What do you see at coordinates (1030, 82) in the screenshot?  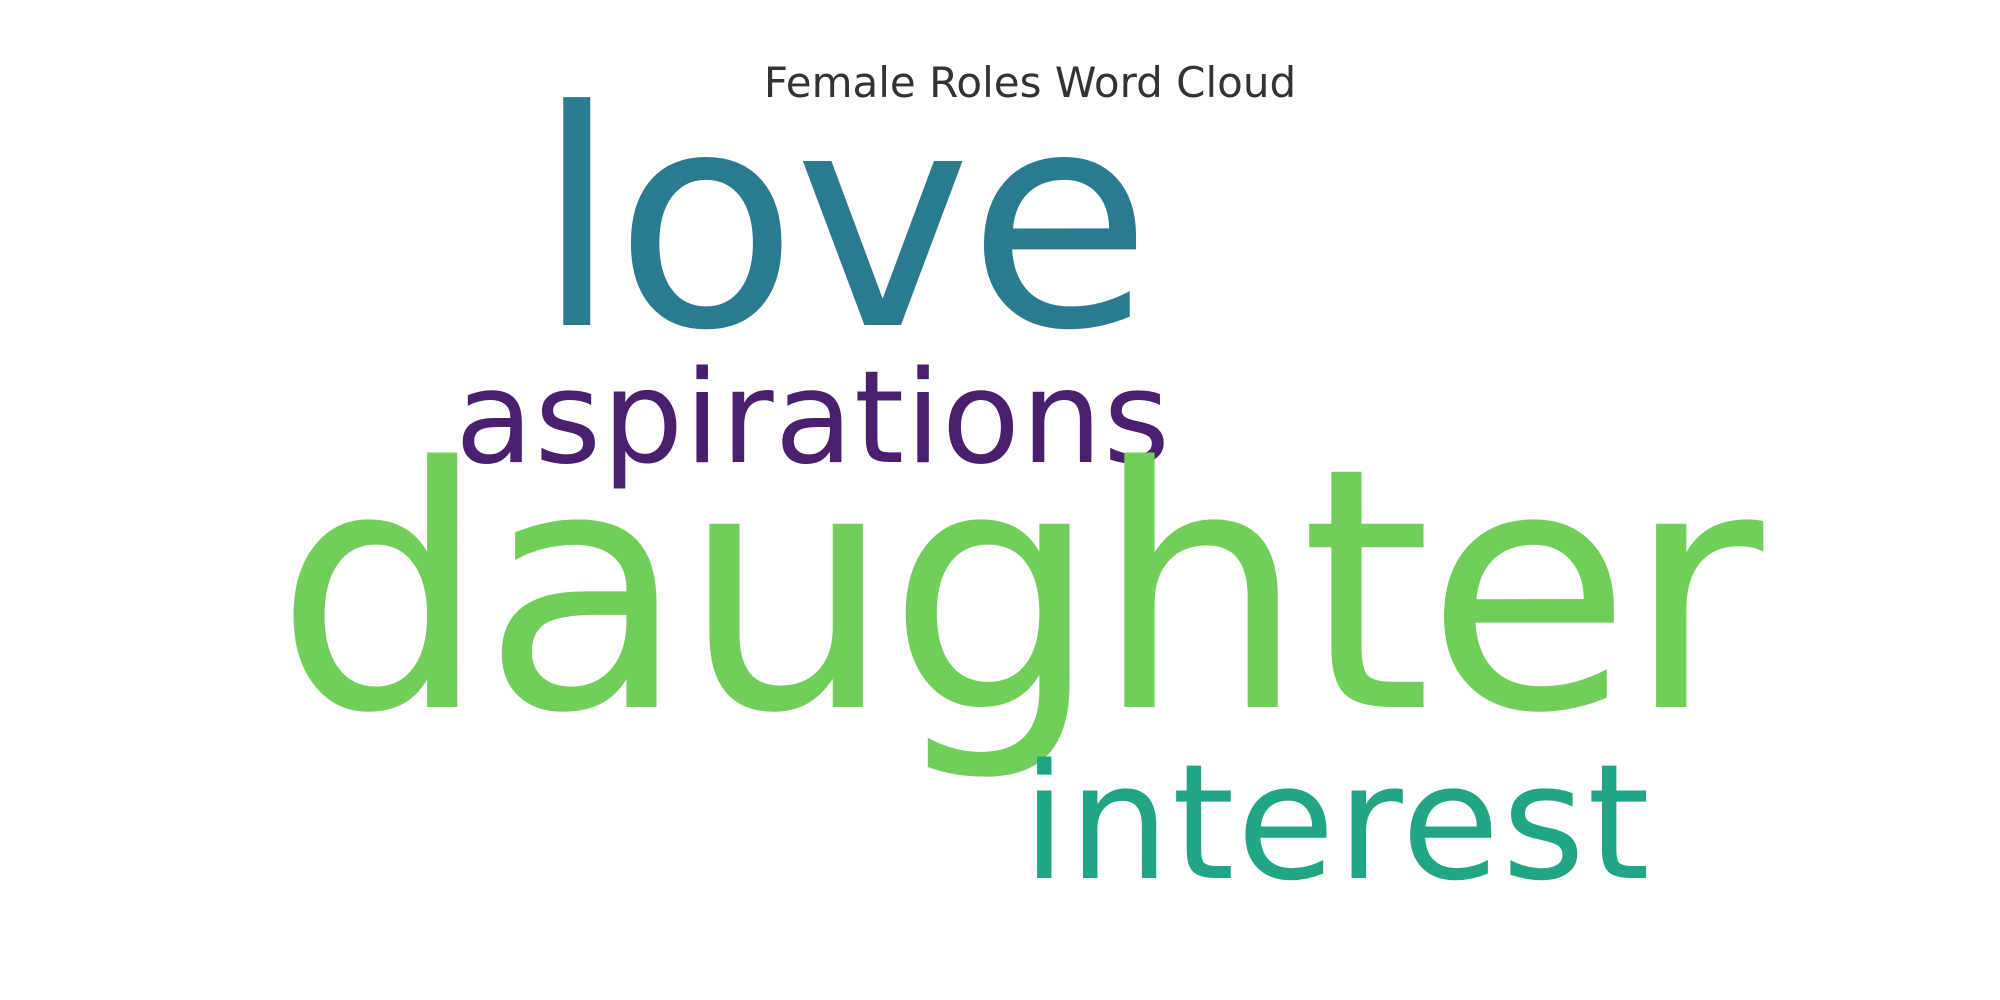 I see `figure-title: Female Roles Word Cloud` at bounding box center [1030, 82].